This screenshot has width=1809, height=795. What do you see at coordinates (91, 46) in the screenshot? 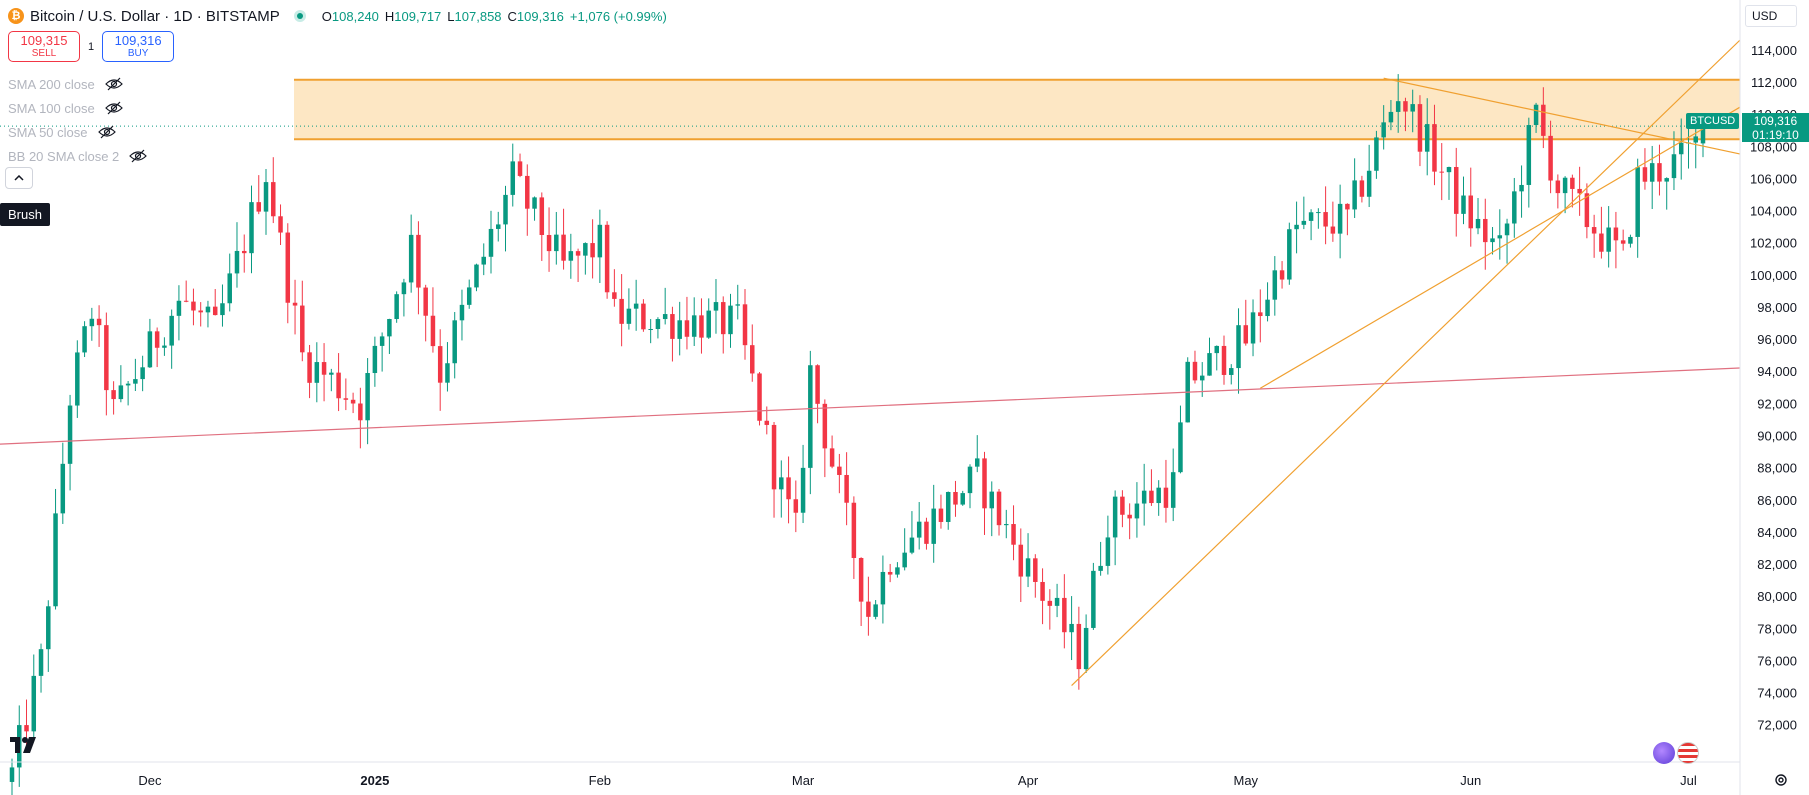
I see `trade-buttons: 109,315 SELL 1 109,316 BUY` at bounding box center [91, 46].